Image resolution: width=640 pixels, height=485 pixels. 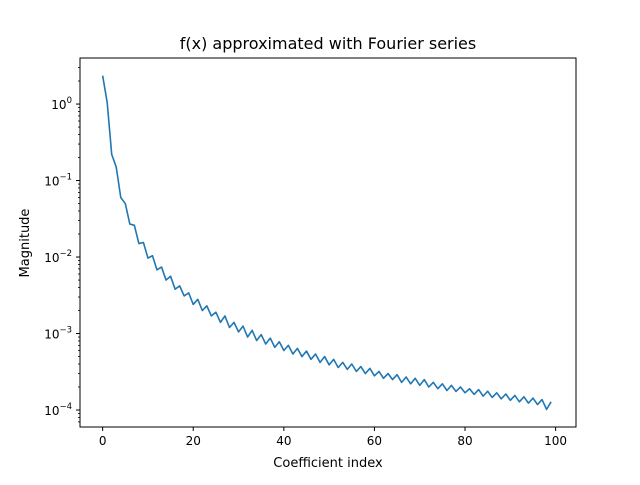 I want to click on y-tick-label: 10⁰, so click(x=61, y=104).